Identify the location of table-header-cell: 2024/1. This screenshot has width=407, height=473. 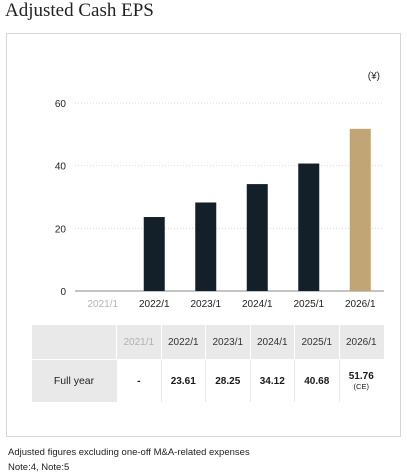
(272, 342).